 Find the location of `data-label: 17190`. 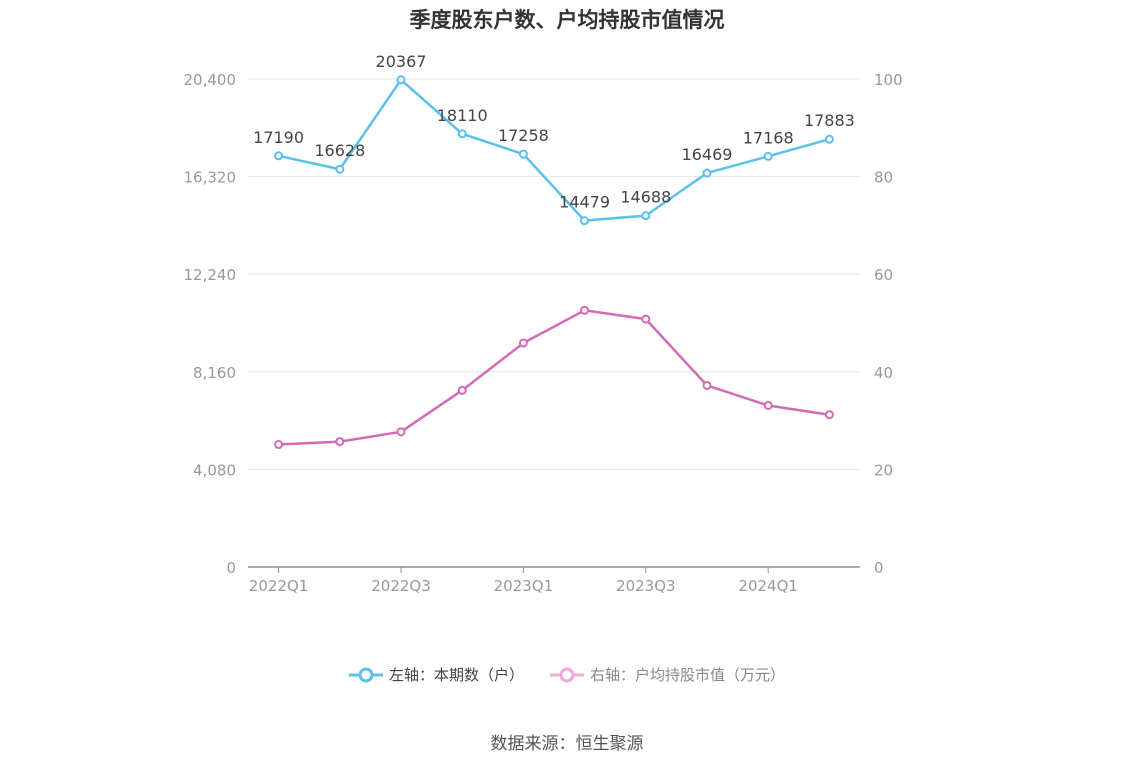

data-label: 17190 is located at coordinates (278, 137).